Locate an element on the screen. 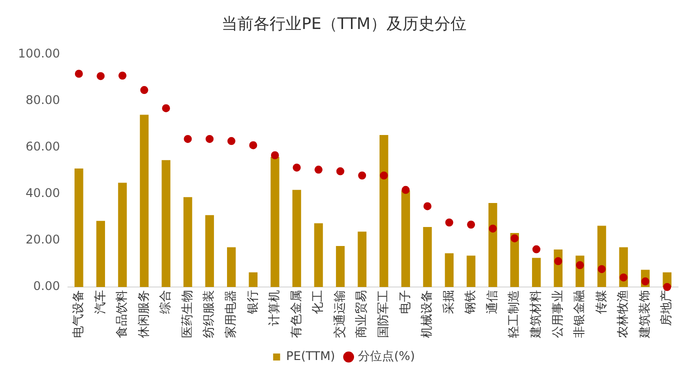  x-tick-label: 综合 is located at coordinates (165, 302).